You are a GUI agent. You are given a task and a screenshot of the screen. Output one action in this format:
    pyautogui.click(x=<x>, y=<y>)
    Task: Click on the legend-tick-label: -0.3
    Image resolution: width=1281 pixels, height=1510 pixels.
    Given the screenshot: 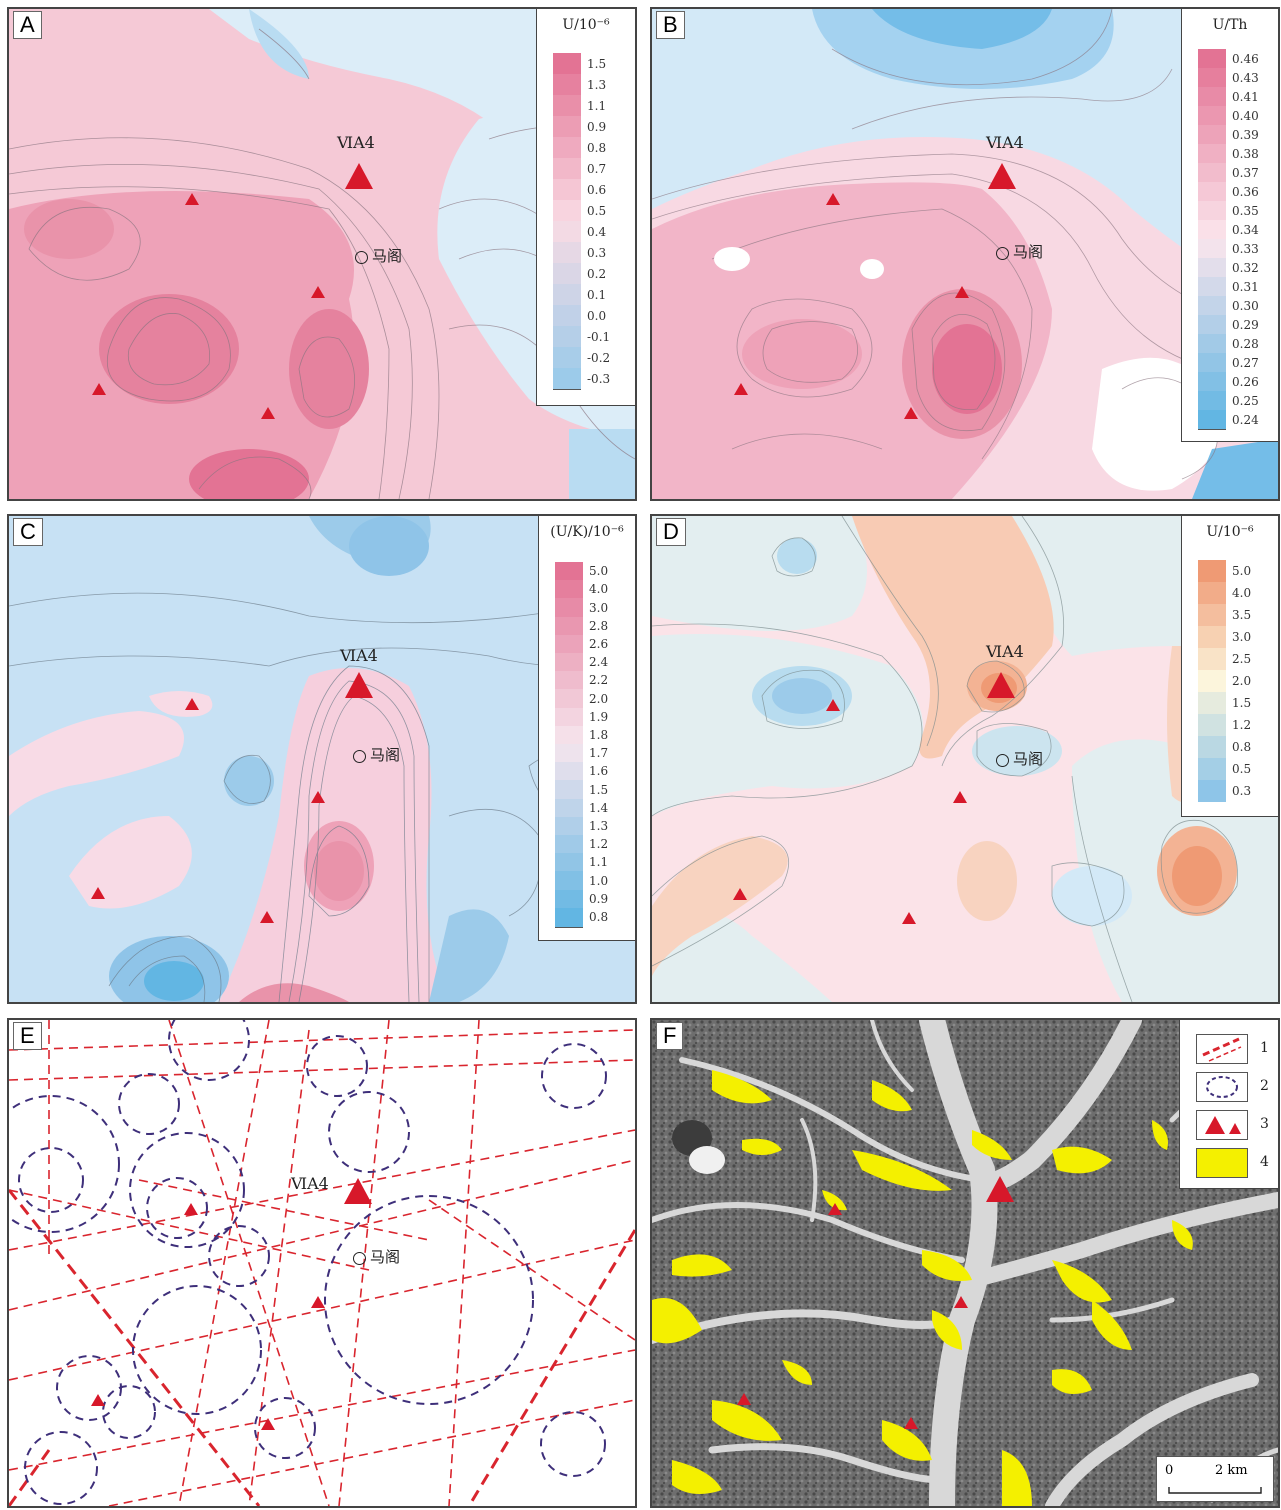 What is the action you would take?
    pyautogui.click(x=599, y=378)
    